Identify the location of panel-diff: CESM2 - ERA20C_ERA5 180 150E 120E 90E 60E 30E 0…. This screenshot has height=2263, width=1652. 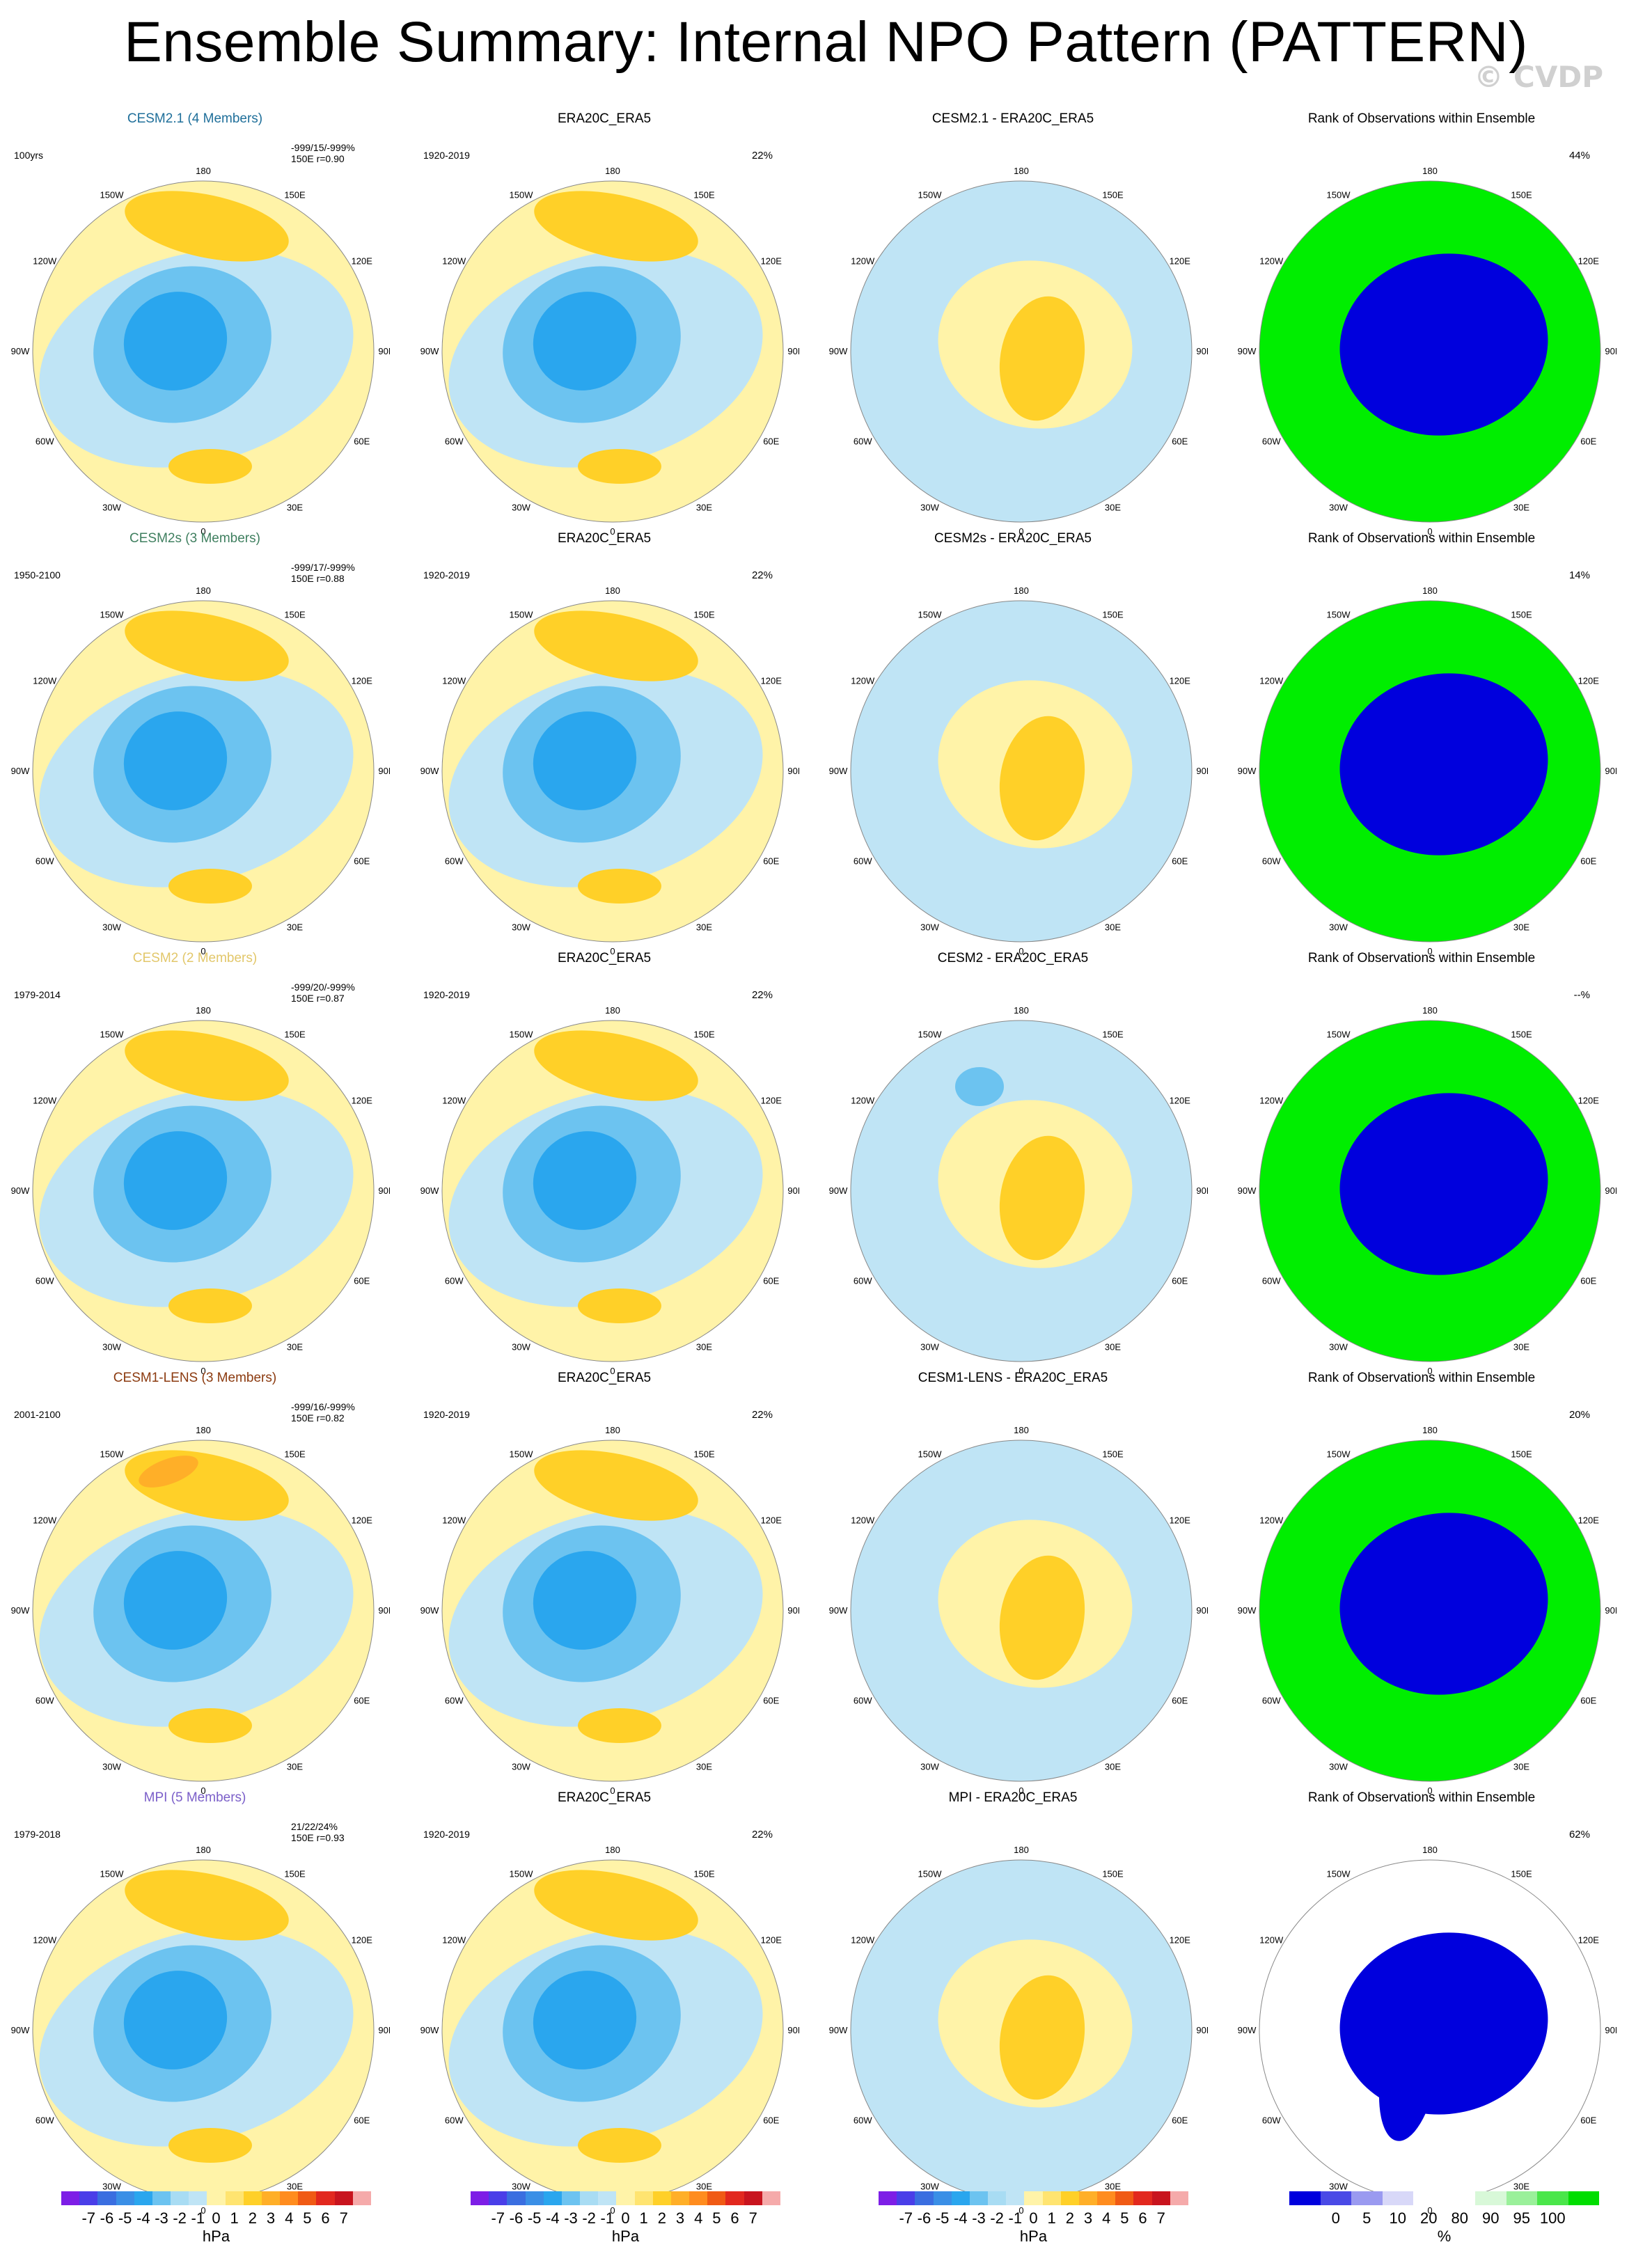
(1013, 1163).